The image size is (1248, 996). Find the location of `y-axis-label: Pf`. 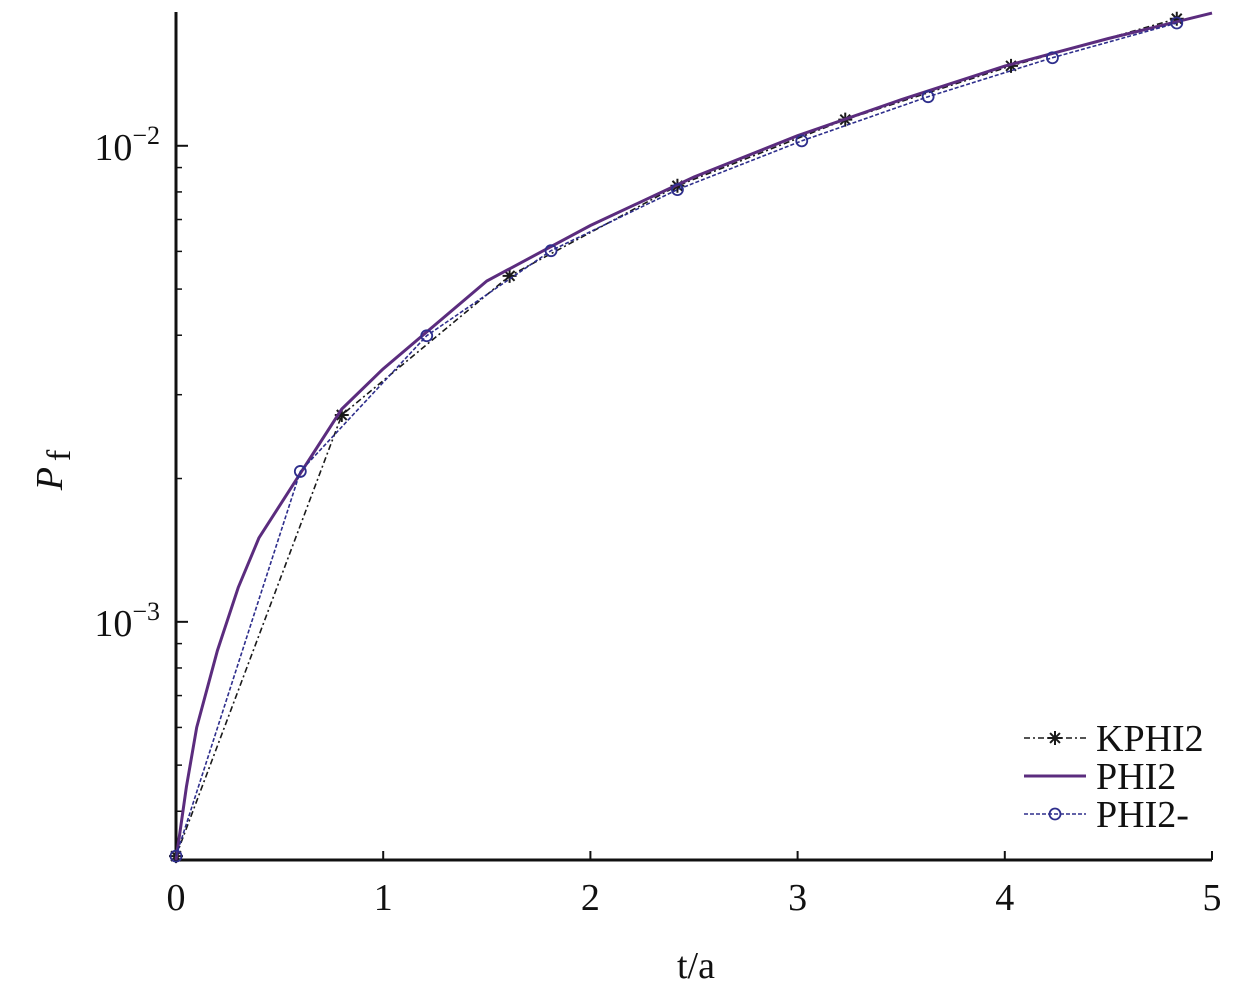

y-axis-label: Pf is located at coordinates (53, 470).